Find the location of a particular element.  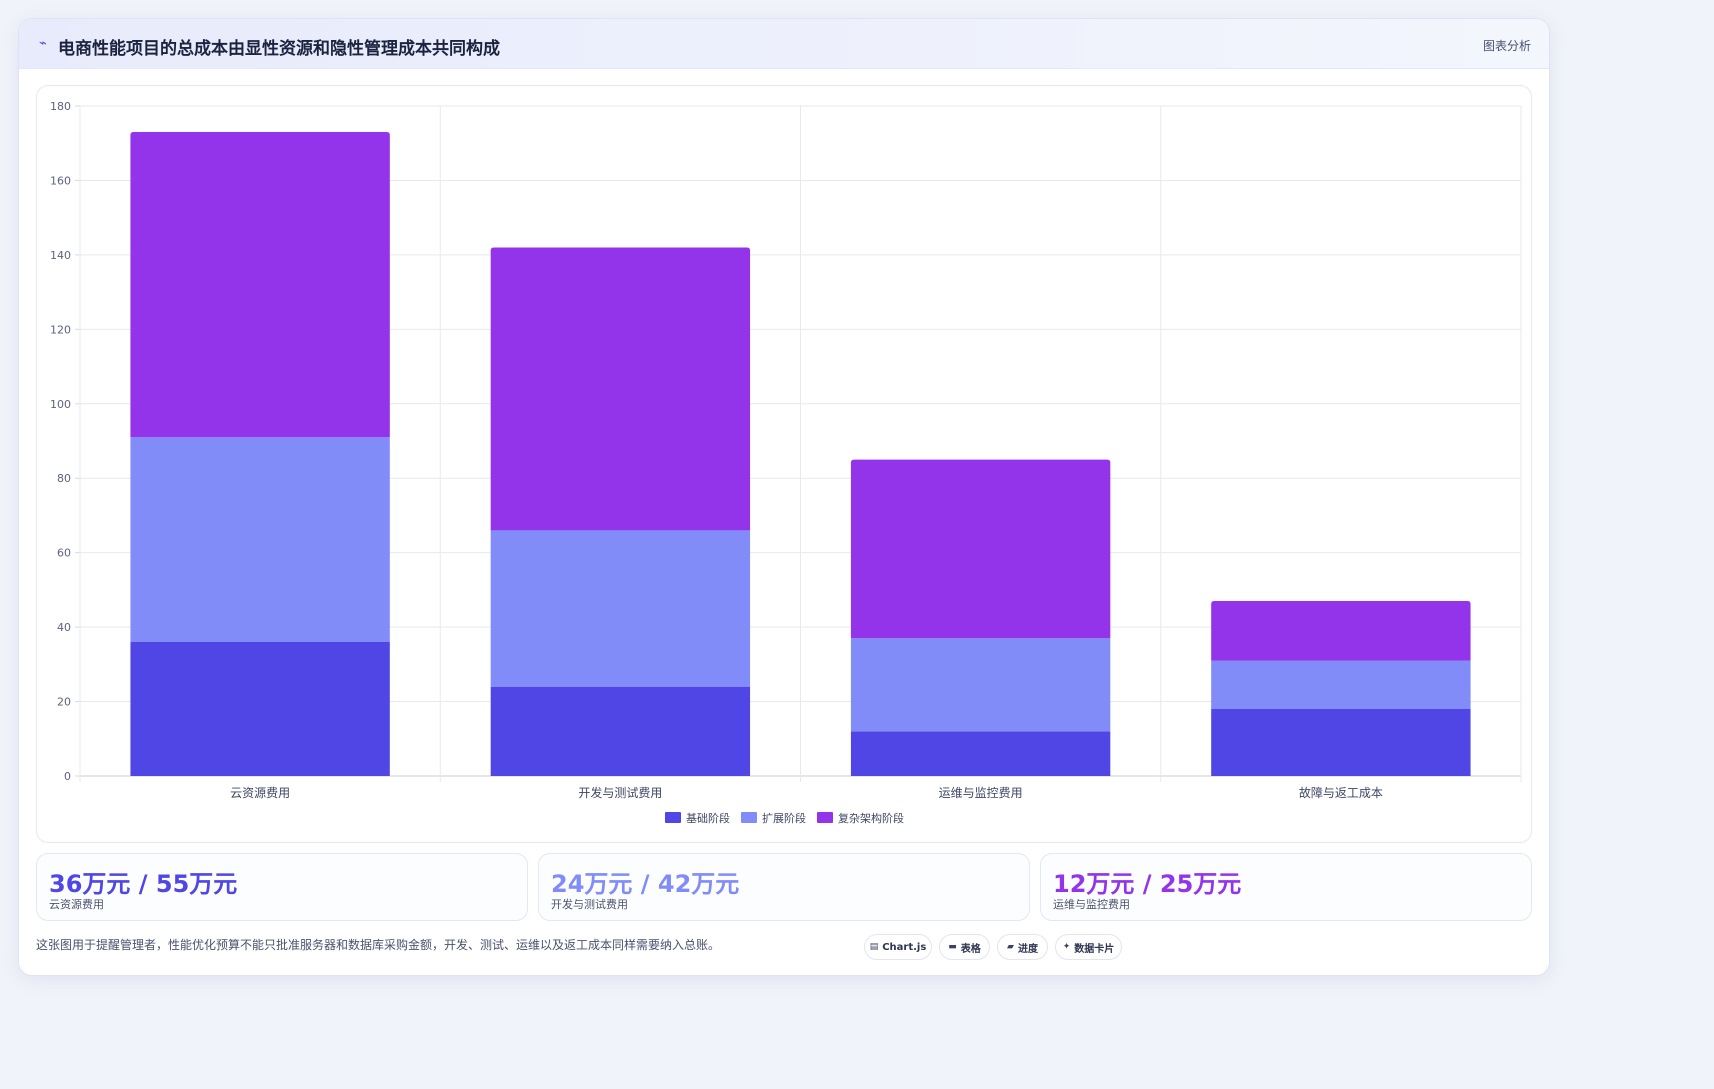

x-tick-label: 运维与监控费用 is located at coordinates (981, 793).